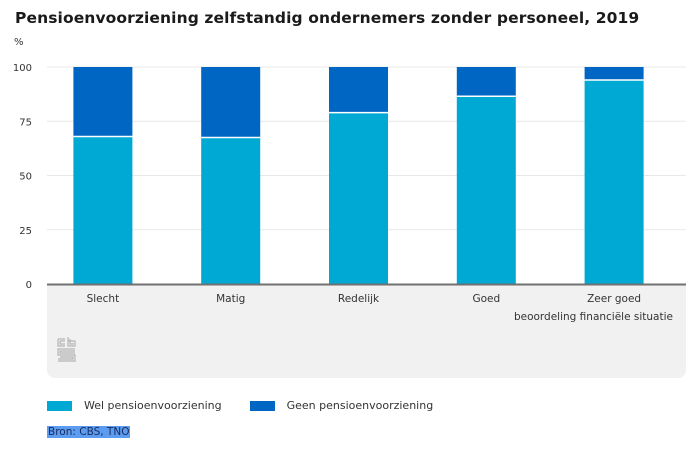 This screenshot has height=454, width=699. What do you see at coordinates (19, 42) in the screenshot?
I see `y-unit-label: %` at bounding box center [19, 42].